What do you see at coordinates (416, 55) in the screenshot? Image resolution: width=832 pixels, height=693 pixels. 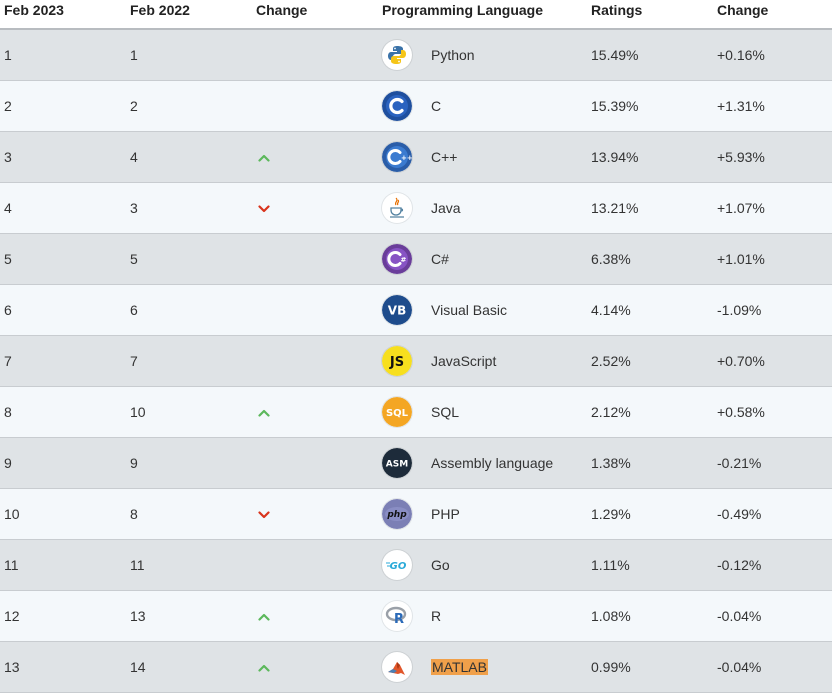 I see `table-row: 1 1 Python 15.49% +0.16%` at bounding box center [416, 55].